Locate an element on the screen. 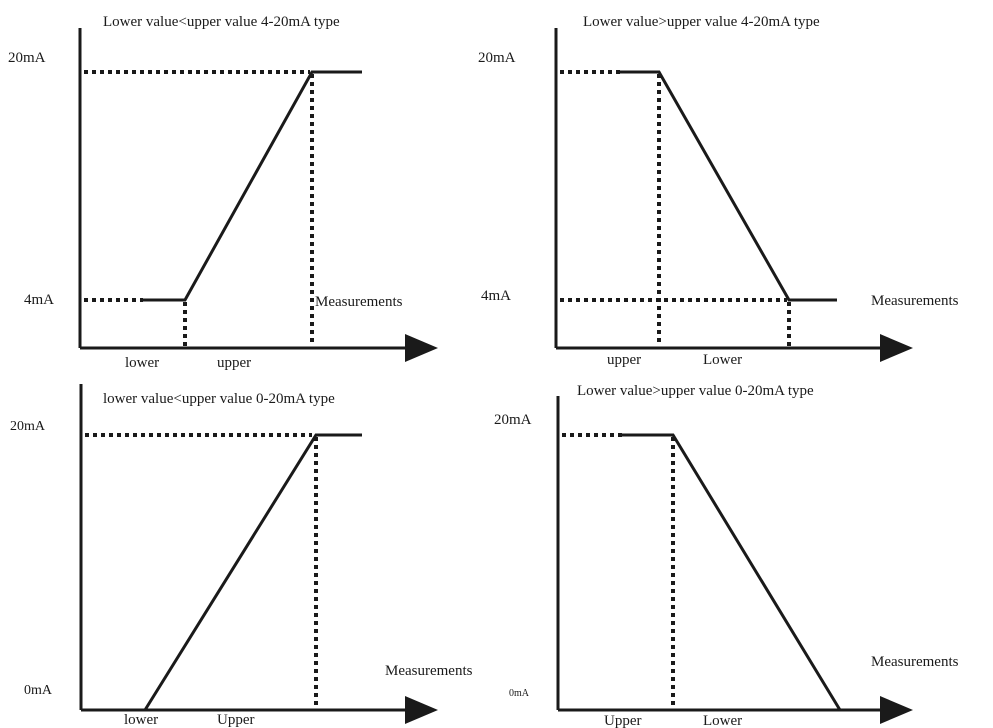  panel-3-x-axis-arrow is located at coordinates (421, 710).